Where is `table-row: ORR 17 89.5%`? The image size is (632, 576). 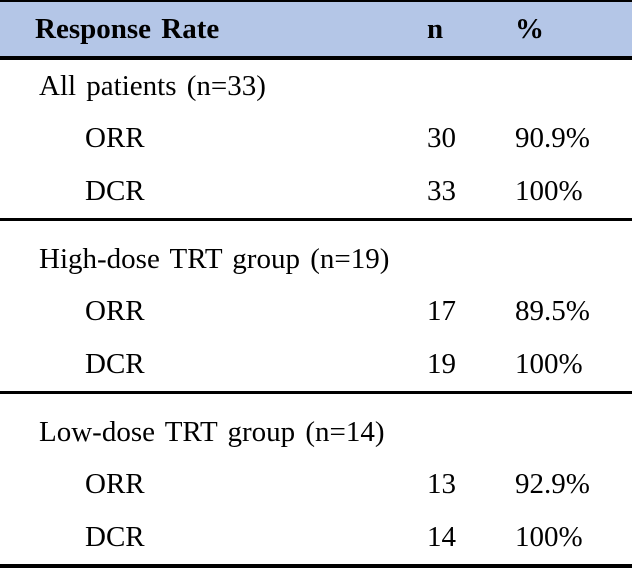
table-row: ORR 17 89.5% is located at coordinates (316, 311).